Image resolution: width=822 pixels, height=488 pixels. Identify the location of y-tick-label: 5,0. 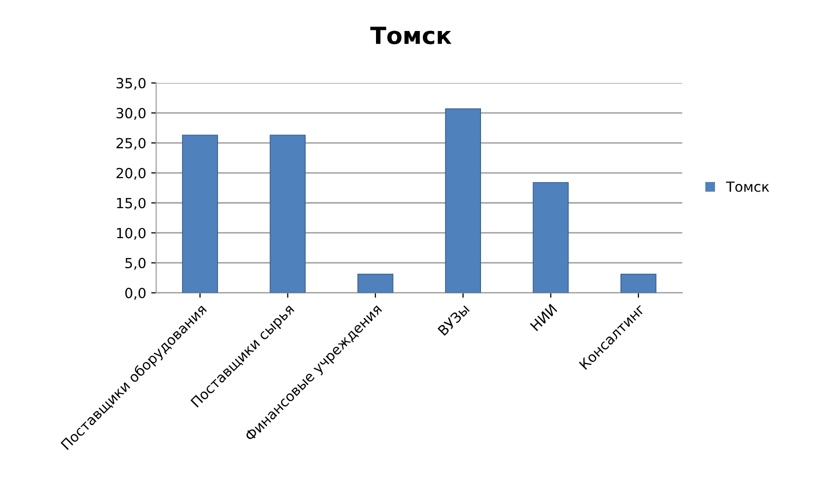
(135, 264).